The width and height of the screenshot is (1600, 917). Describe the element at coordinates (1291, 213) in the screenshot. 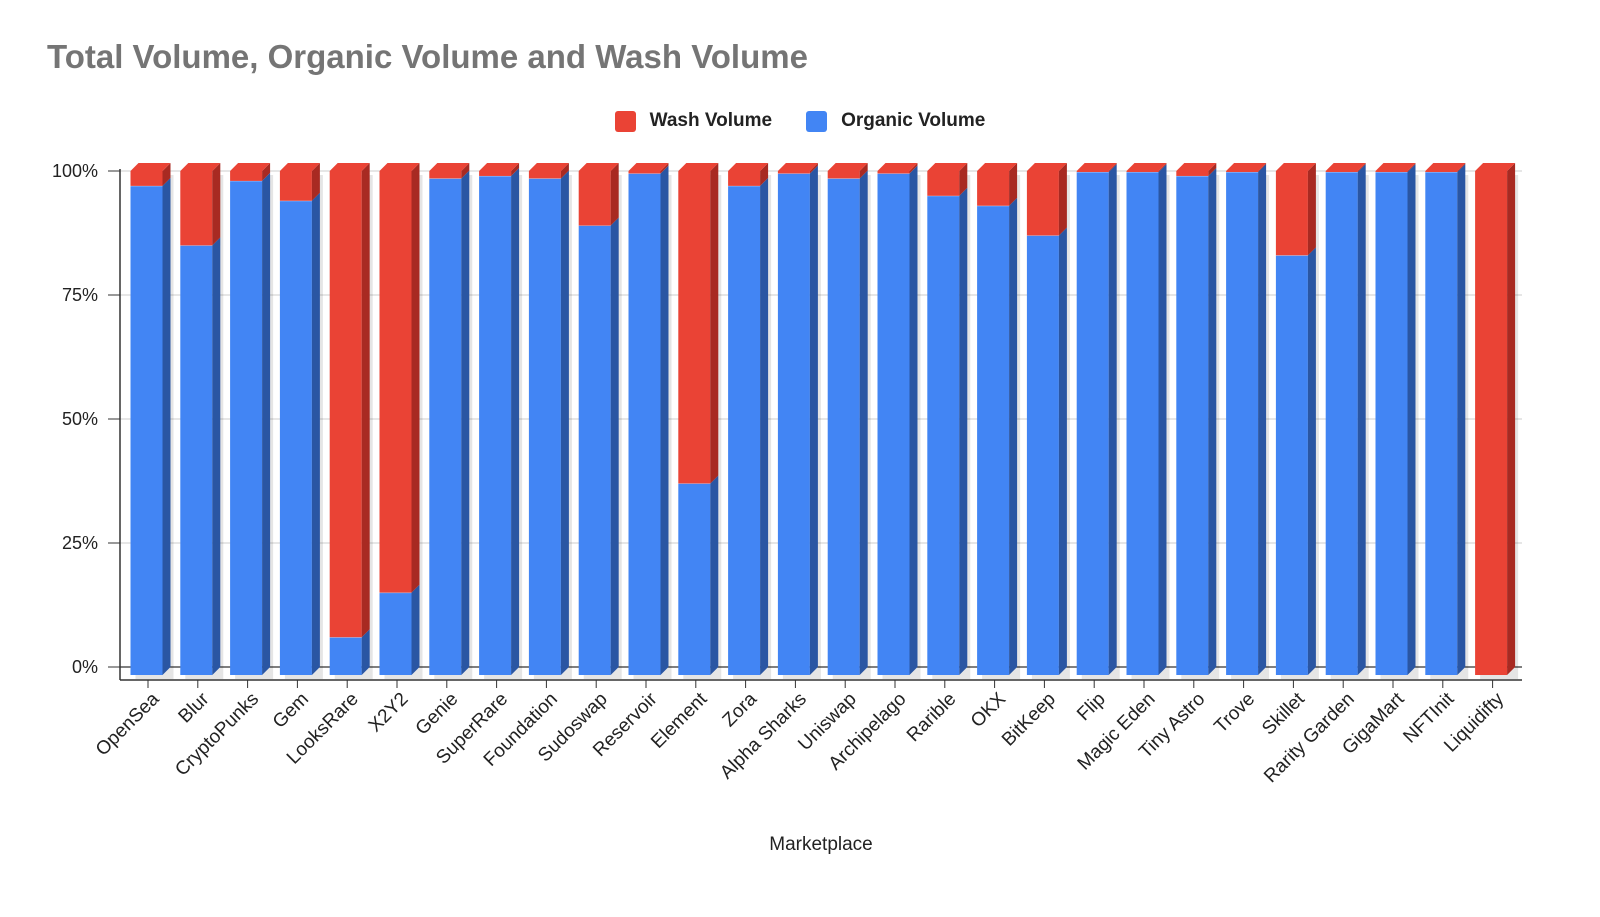

I see `bar-wash-skillet` at that location.